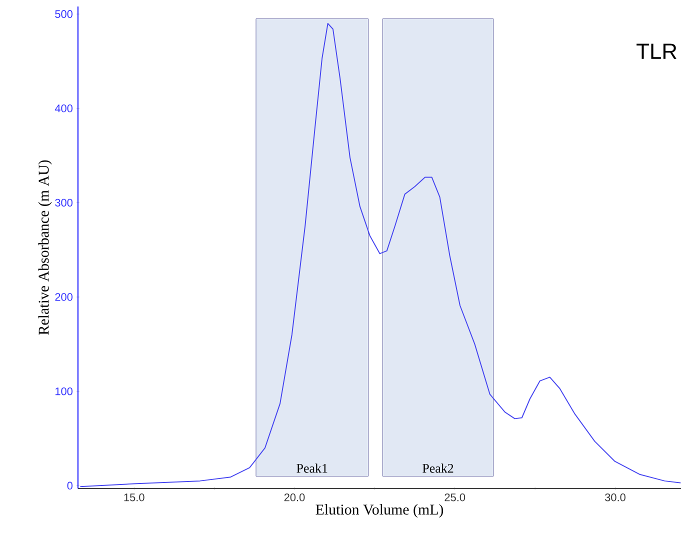  I want to click on annotation: TLR, so click(656, 51).